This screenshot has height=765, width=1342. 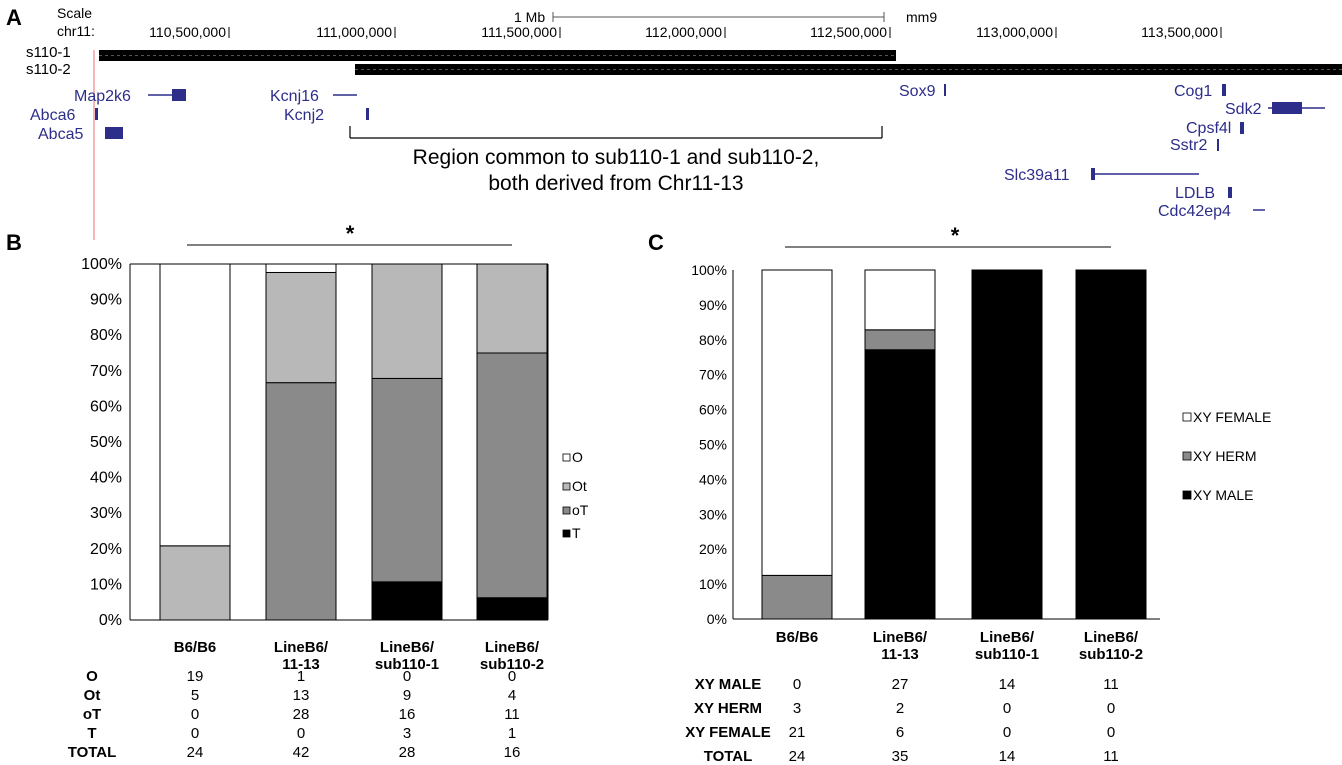 What do you see at coordinates (114, 133) in the screenshot?
I see `gene-model-abca5` at bounding box center [114, 133].